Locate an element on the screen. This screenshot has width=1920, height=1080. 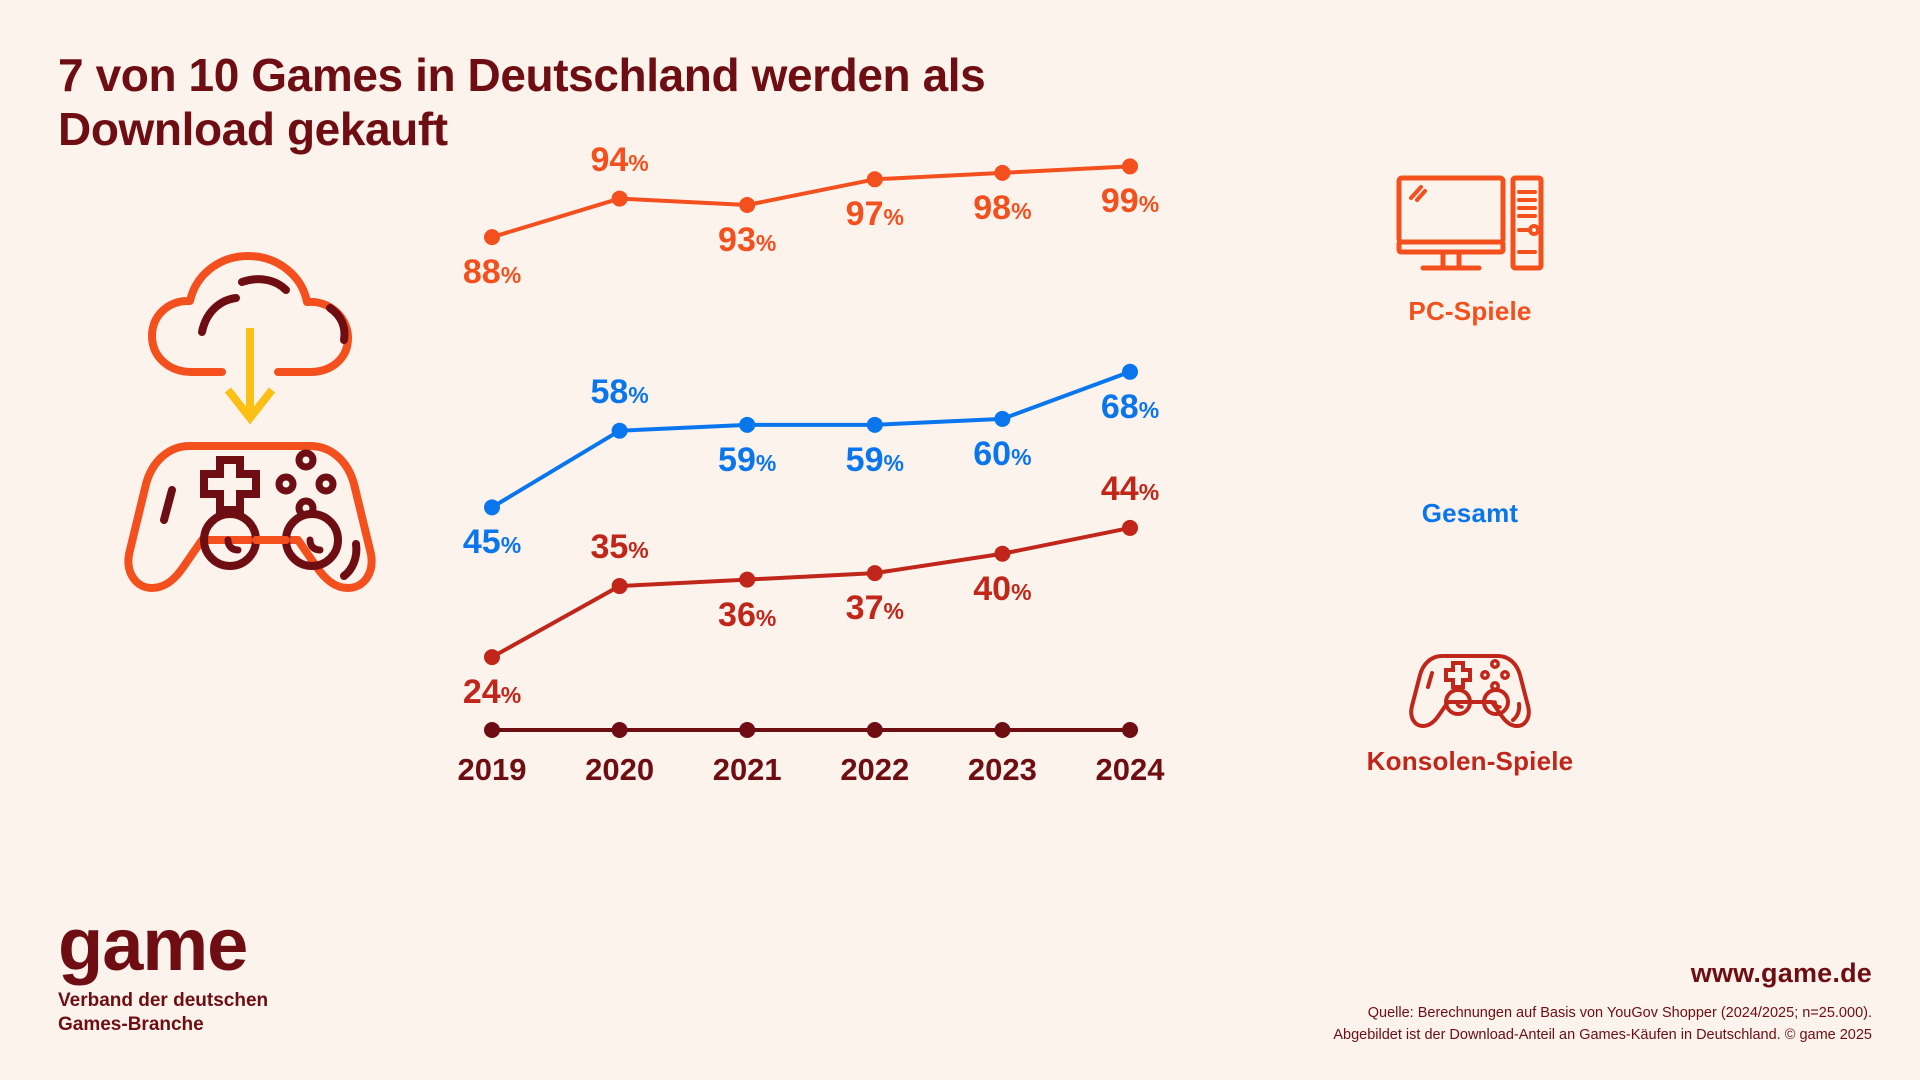
illustration-svg is located at coordinates (250, 422).